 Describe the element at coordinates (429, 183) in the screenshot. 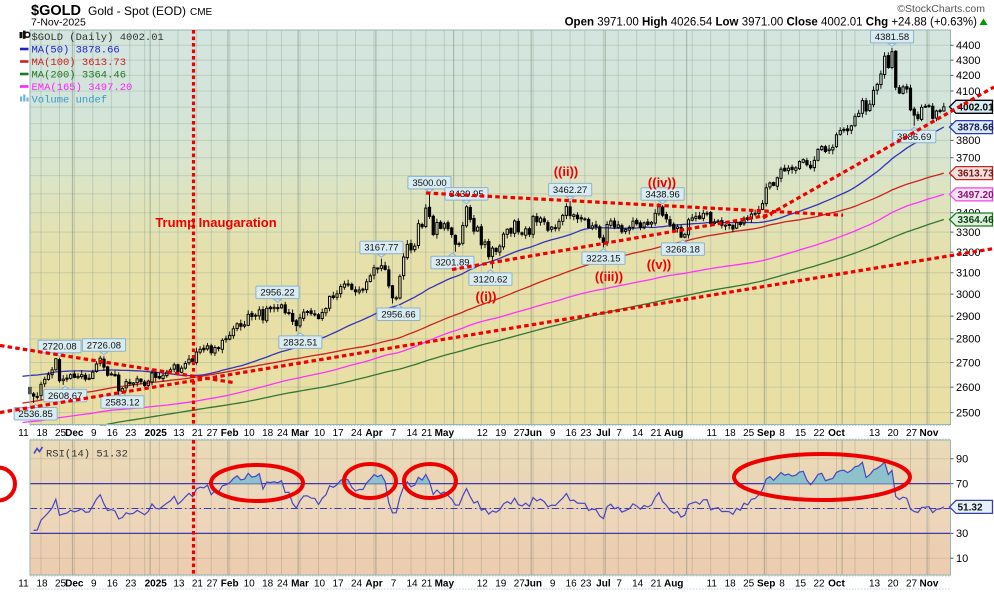

I see `svg-text: 3500.00` at that location.